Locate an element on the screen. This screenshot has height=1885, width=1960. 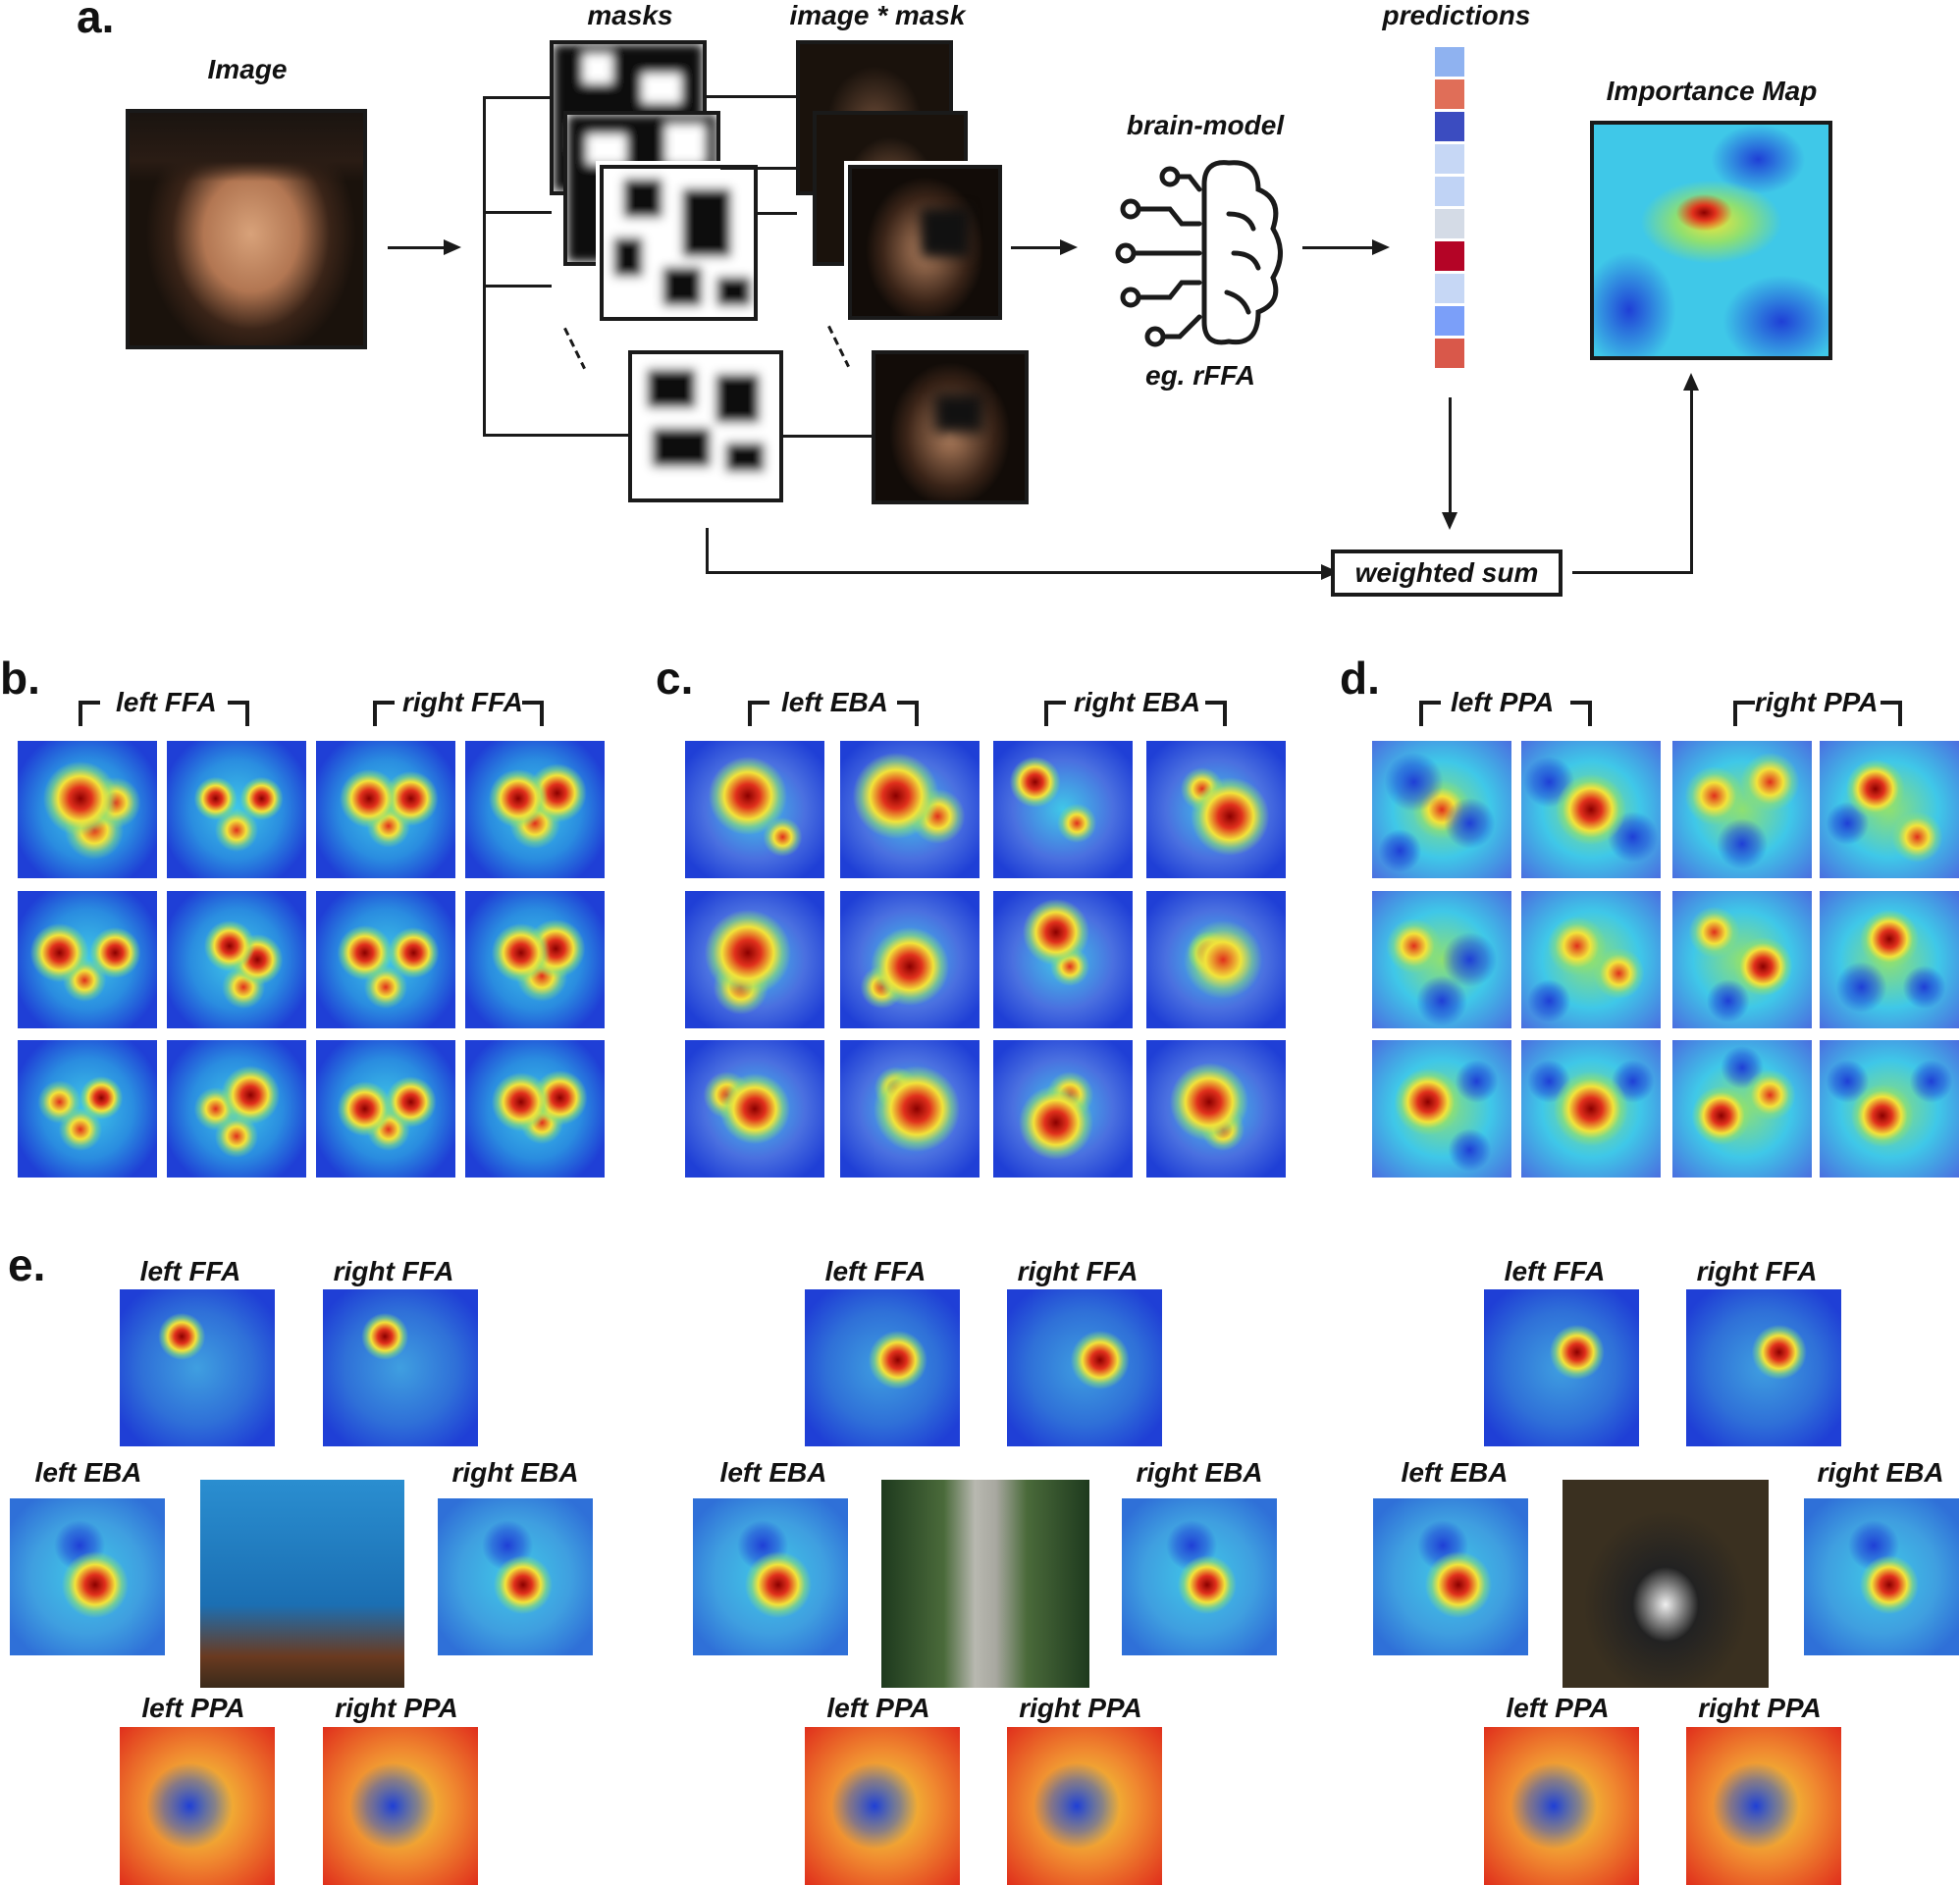
arrow-to-brain is located at coordinates (1037, 247).